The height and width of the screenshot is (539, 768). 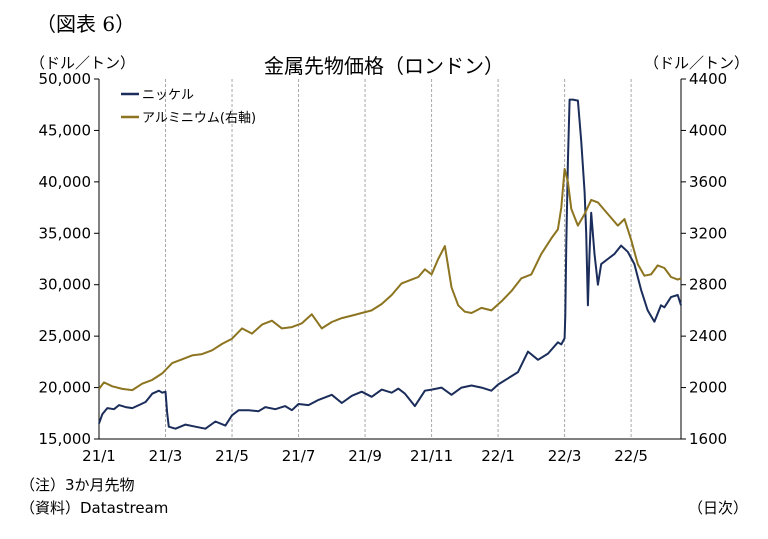 What do you see at coordinates (99, 456) in the screenshot?
I see `x-tick-label: 21/1` at bounding box center [99, 456].